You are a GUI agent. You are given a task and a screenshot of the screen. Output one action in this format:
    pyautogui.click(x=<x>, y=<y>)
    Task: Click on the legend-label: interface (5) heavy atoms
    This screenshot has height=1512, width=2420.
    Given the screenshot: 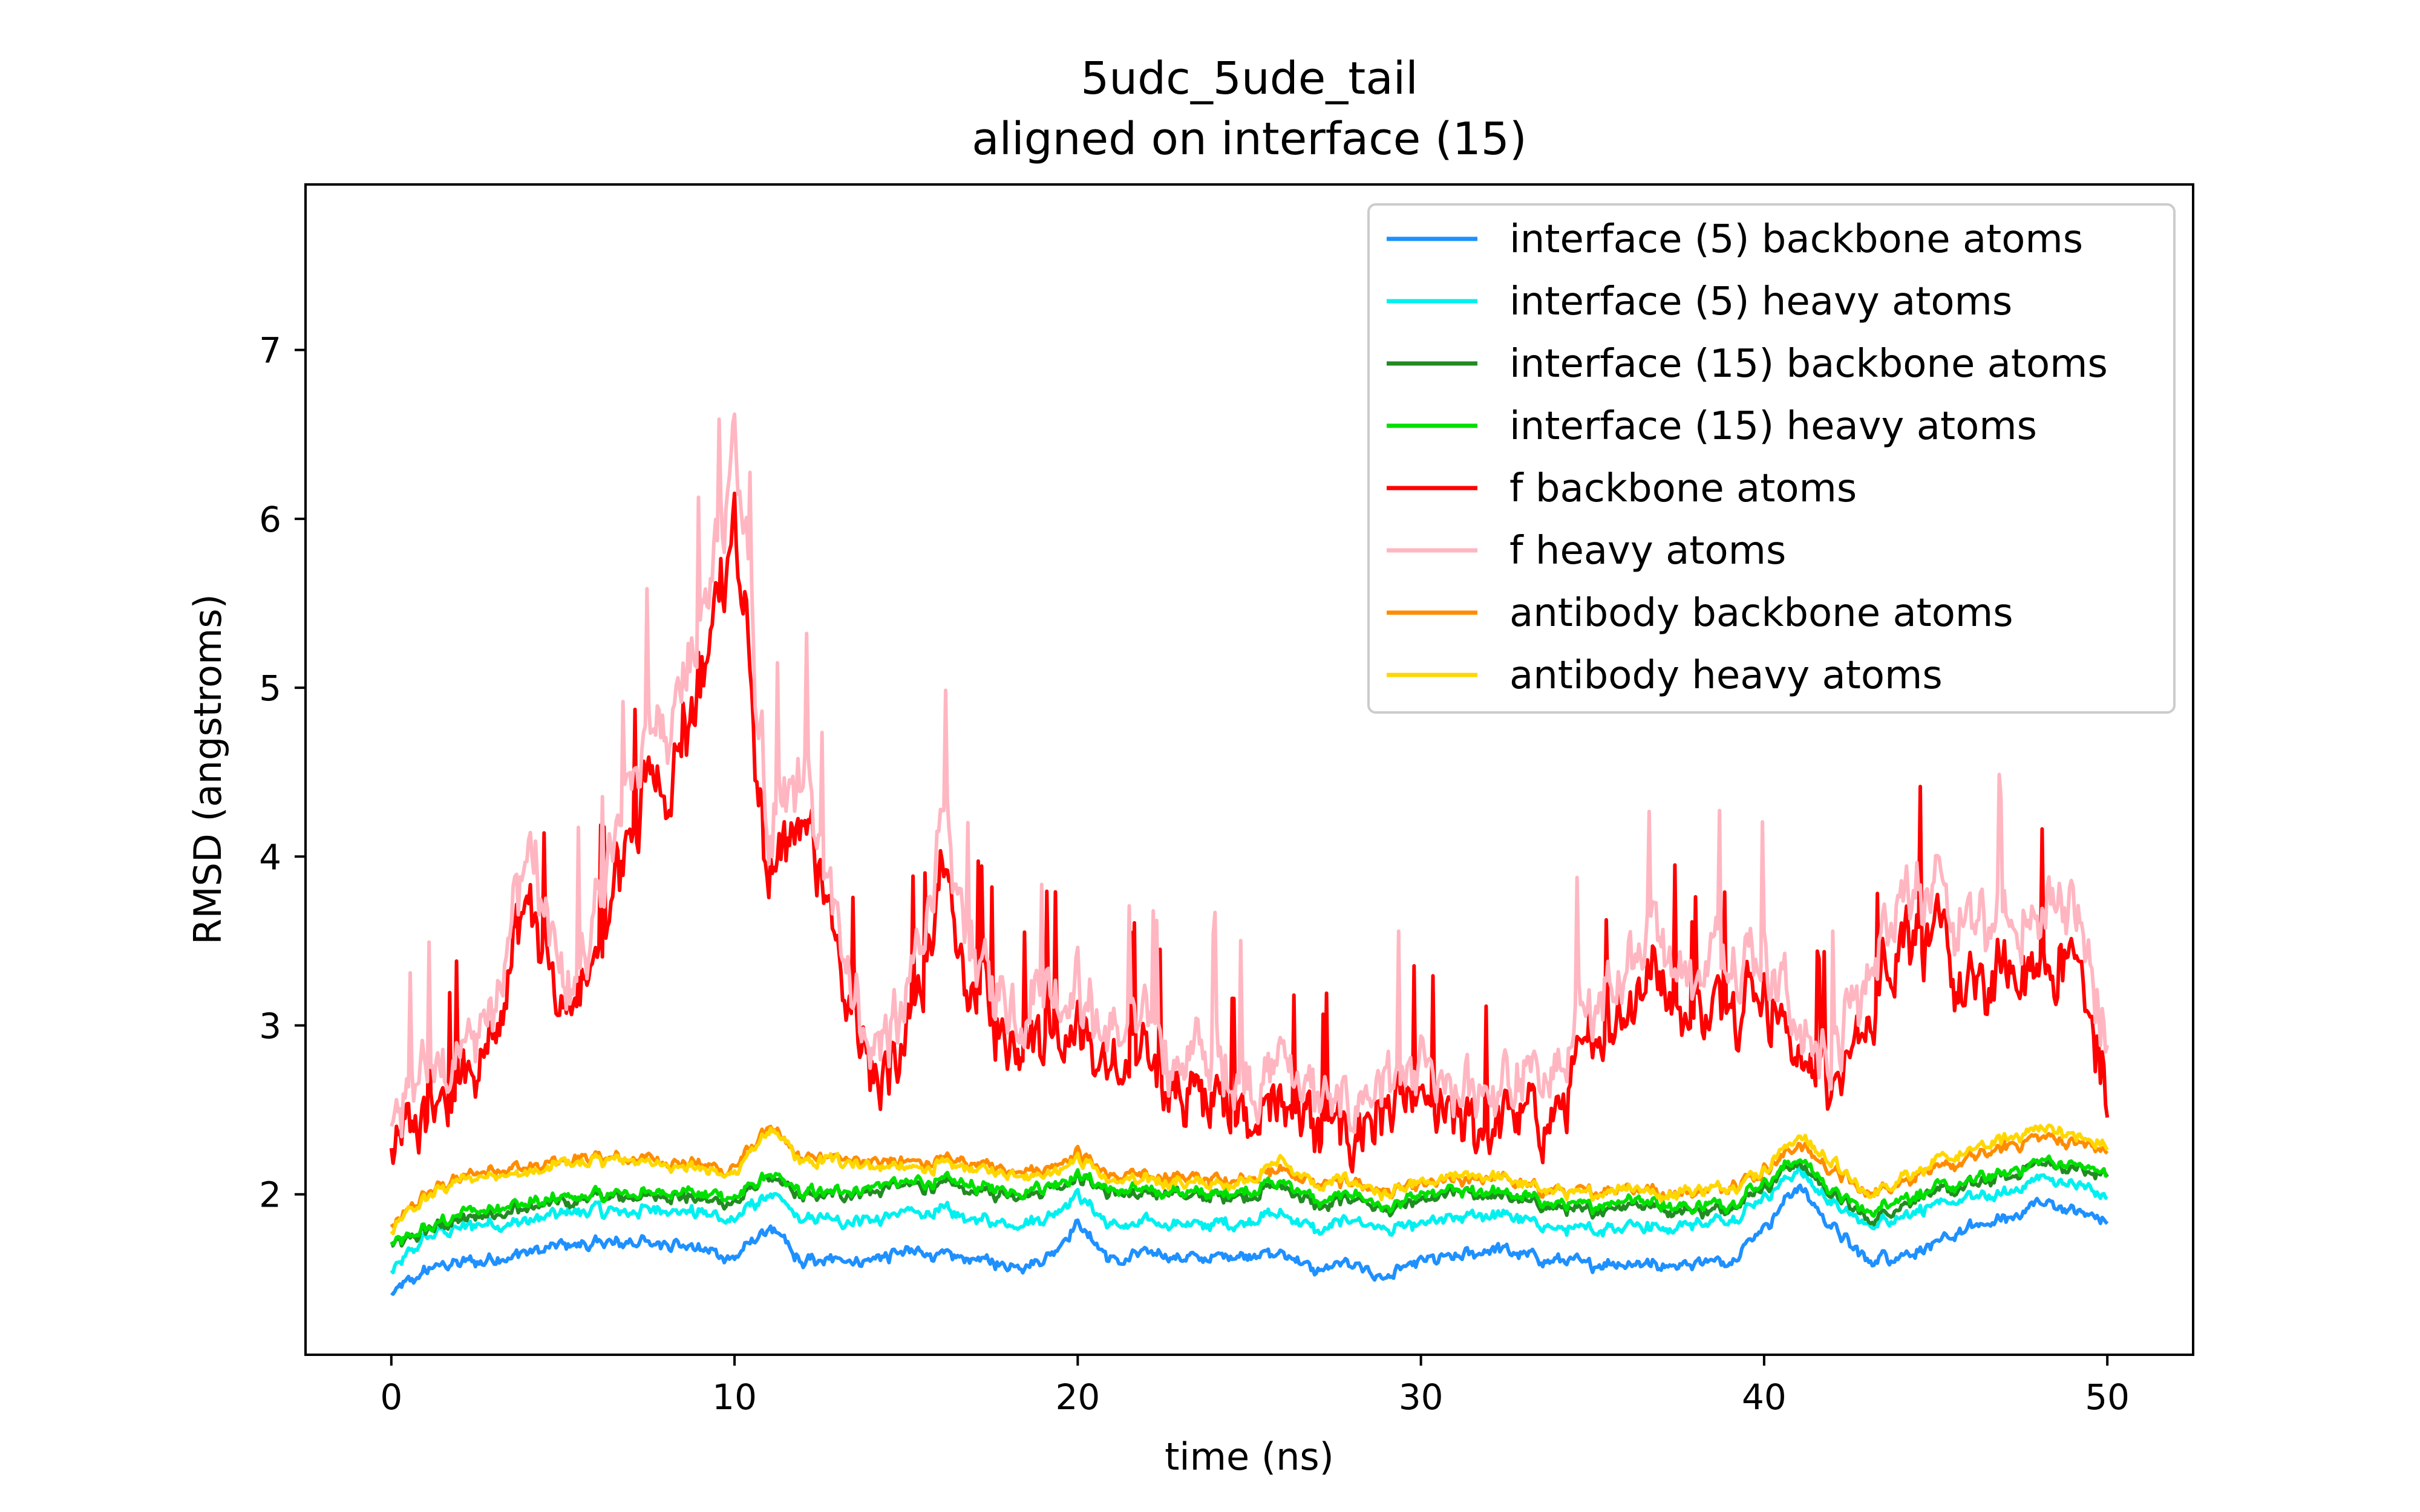 What is the action you would take?
    pyautogui.click(x=1760, y=301)
    